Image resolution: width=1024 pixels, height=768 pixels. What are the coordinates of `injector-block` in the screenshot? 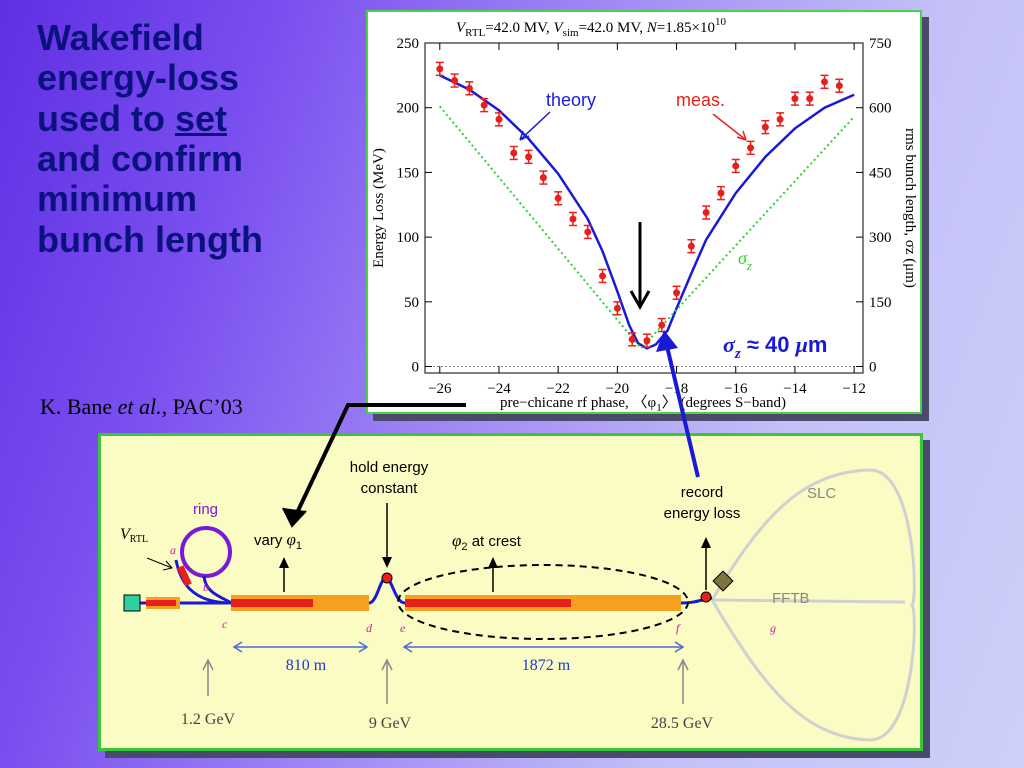 It's located at (132, 603).